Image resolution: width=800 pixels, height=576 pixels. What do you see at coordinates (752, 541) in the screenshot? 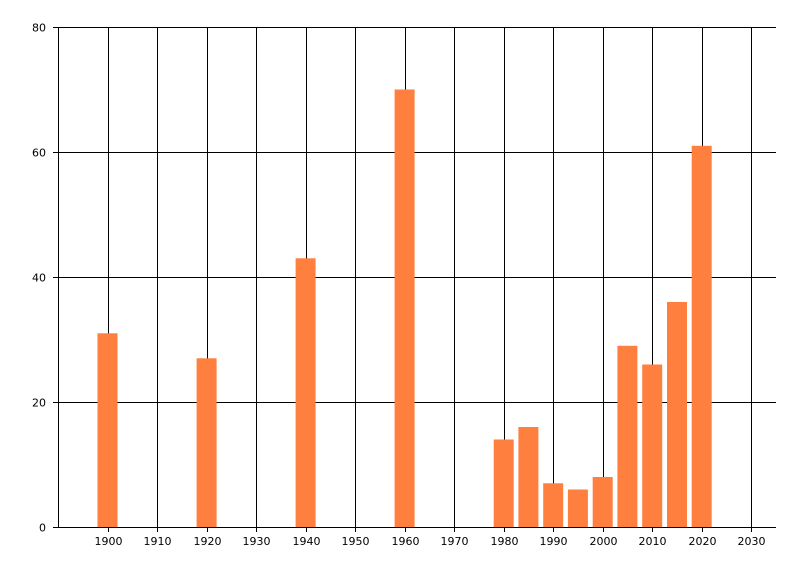
I see `x-tick-label: 2030` at bounding box center [752, 541].